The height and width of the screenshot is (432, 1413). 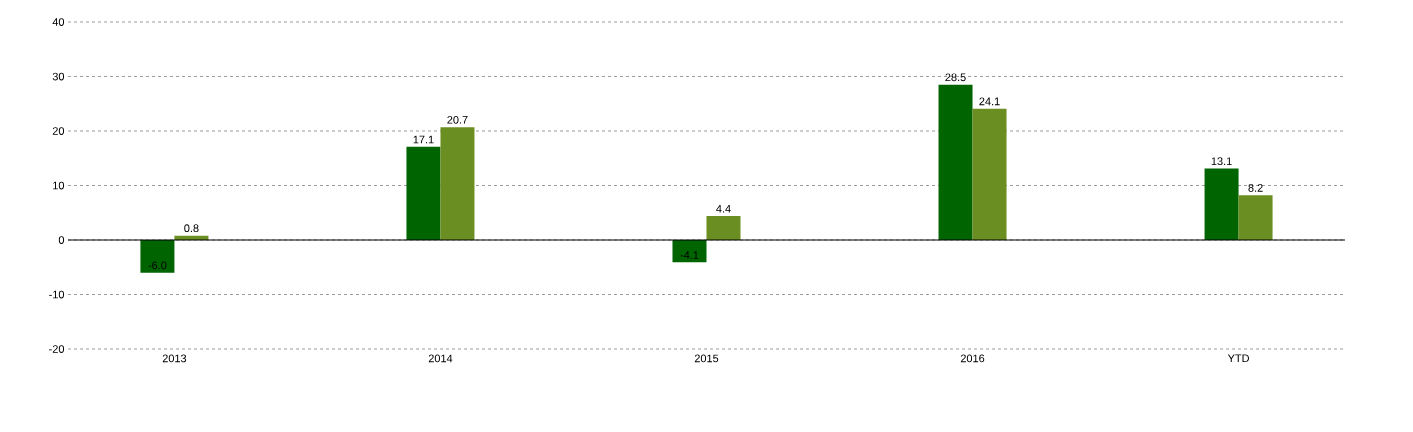 I want to click on data-label: 20.7, so click(x=457, y=119).